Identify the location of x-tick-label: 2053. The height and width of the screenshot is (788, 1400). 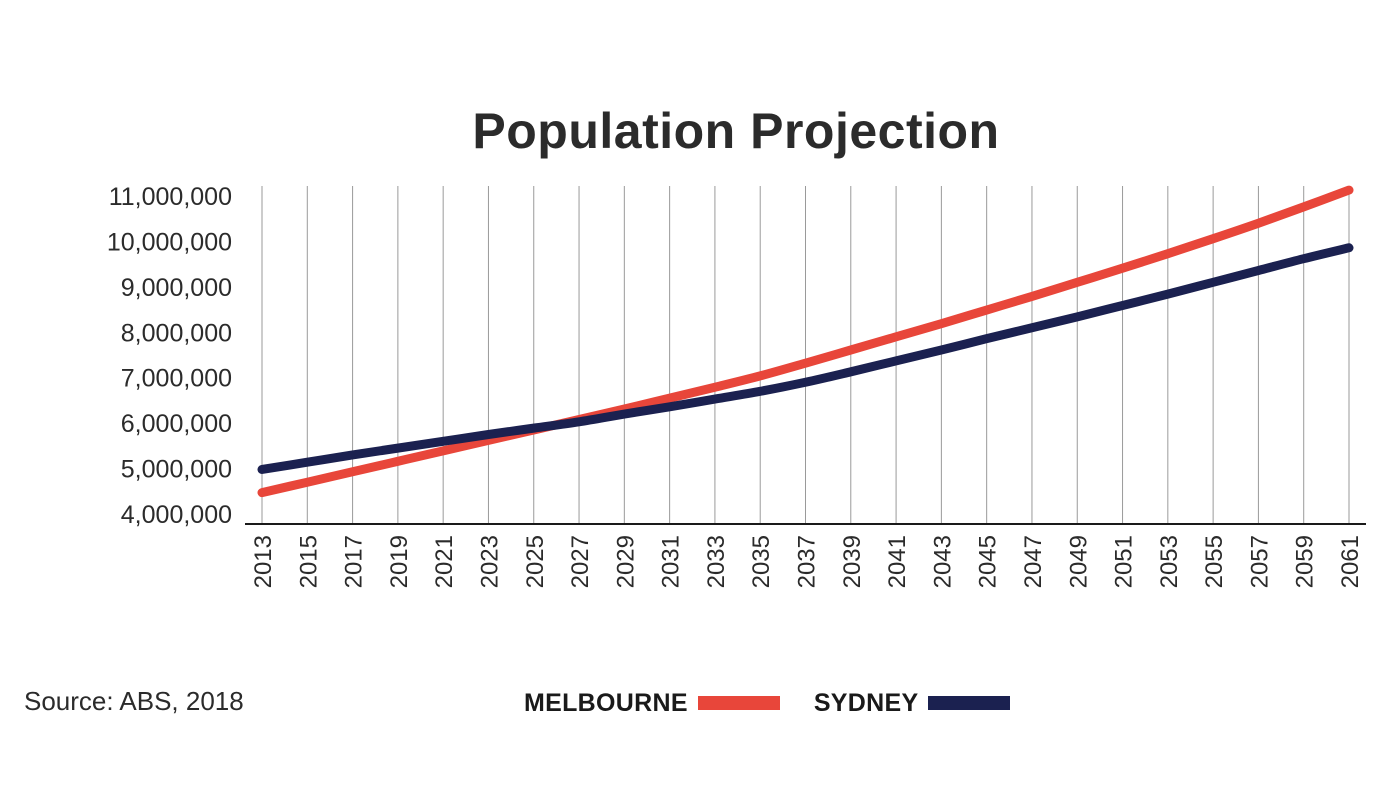
(1169, 561).